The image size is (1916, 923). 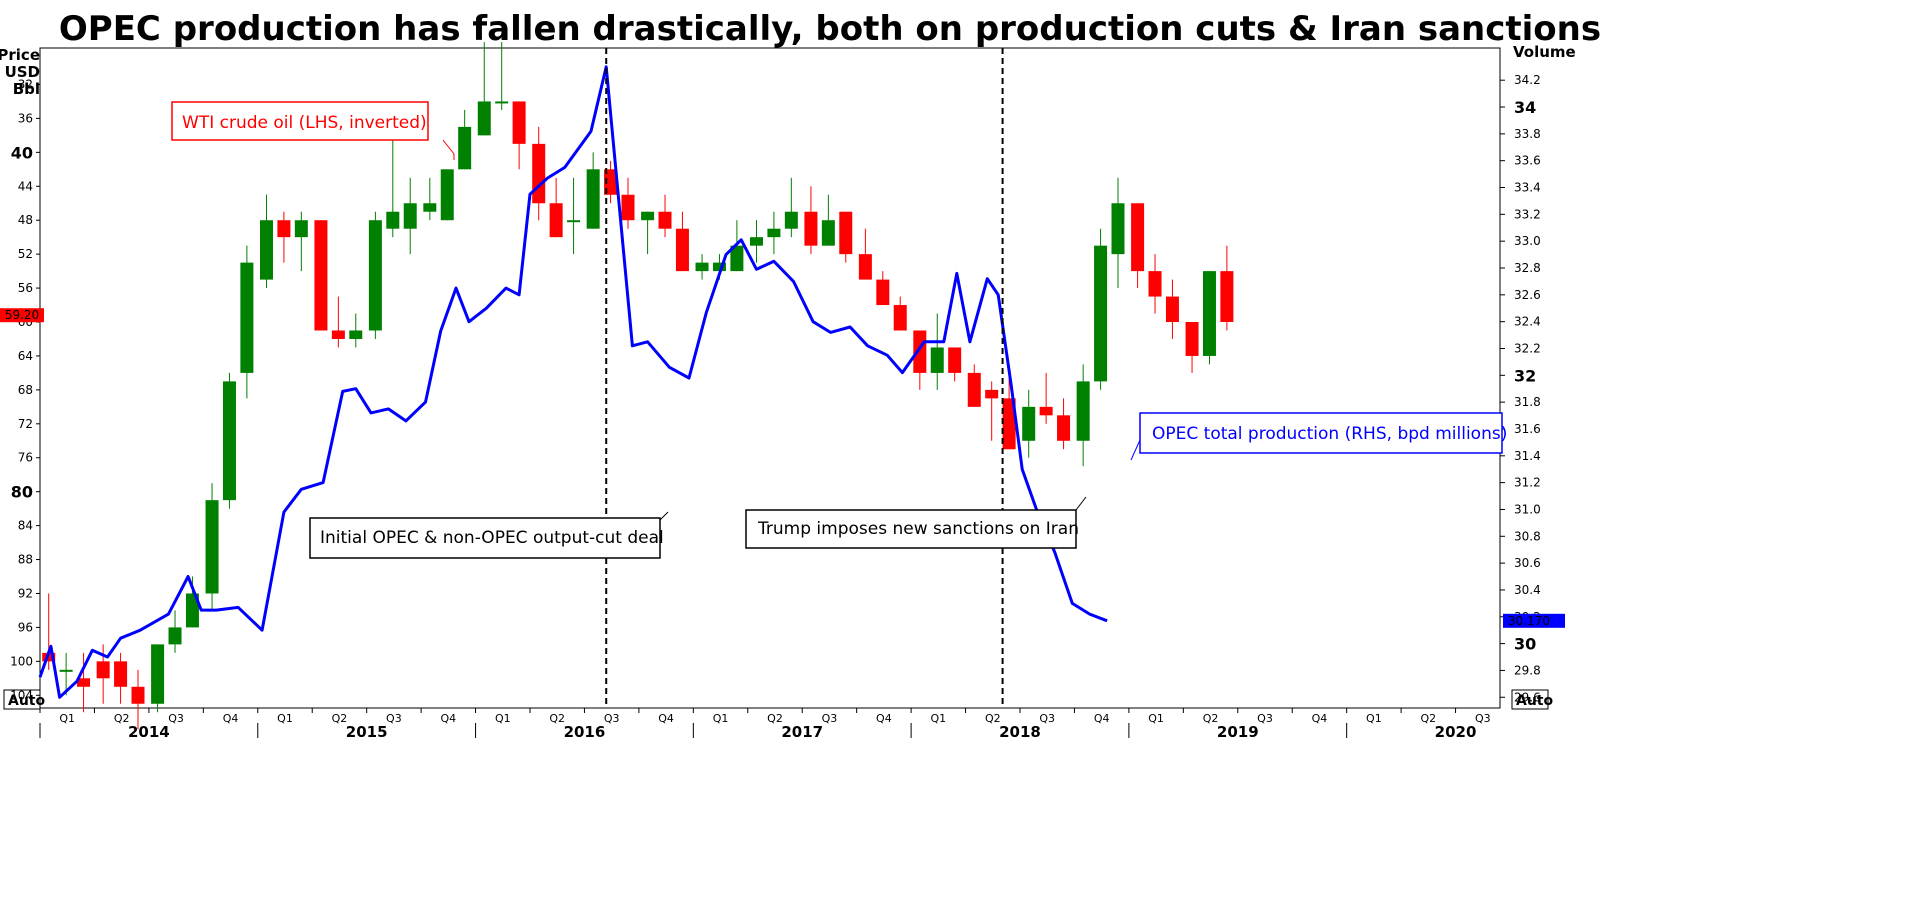 What do you see at coordinates (1525, 644) in the screenshot?
I see `right-tick-label: 30` at bounding box center [1525, 644].